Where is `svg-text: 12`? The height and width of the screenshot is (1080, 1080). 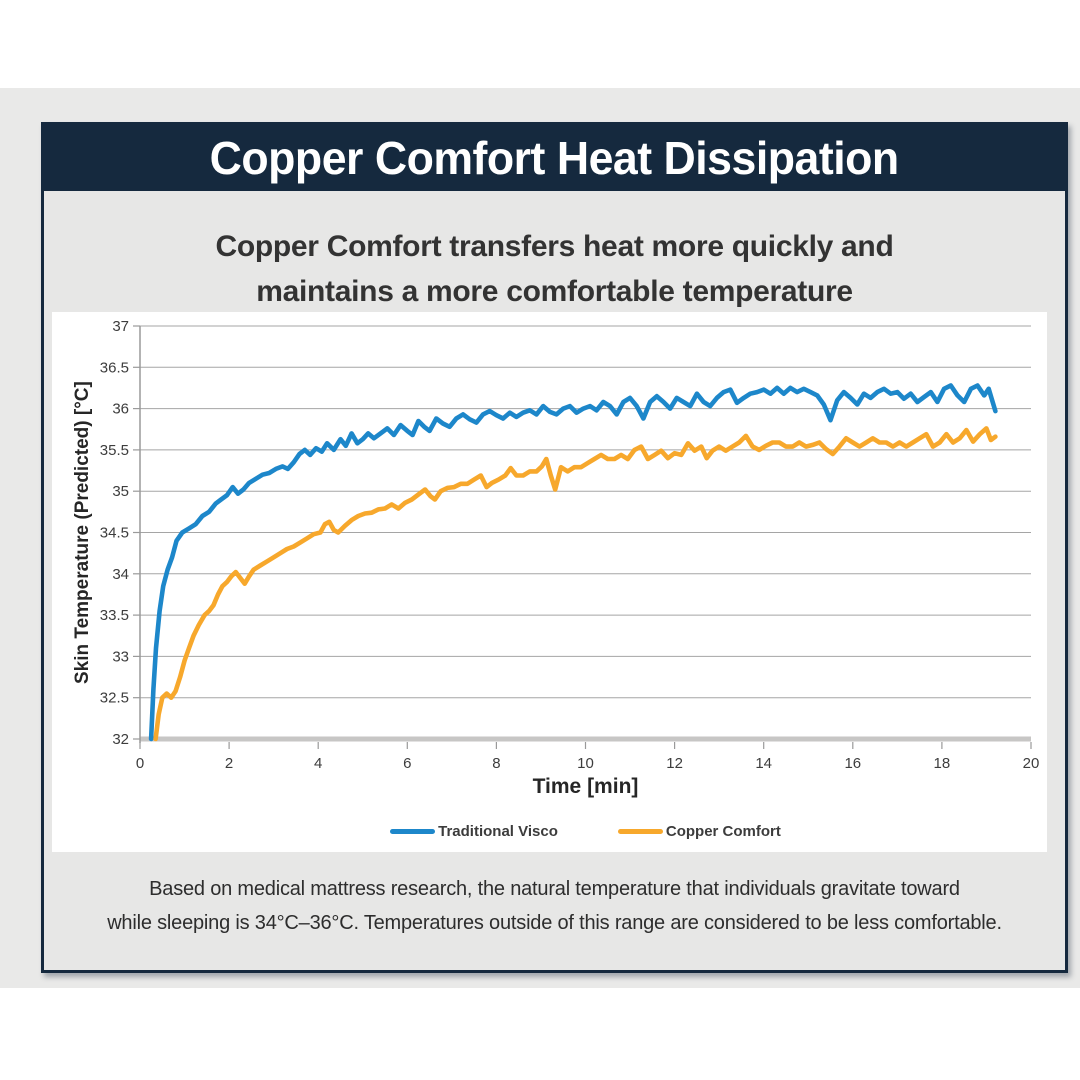
svg-text: 12 is located at coordinates (674, 763).